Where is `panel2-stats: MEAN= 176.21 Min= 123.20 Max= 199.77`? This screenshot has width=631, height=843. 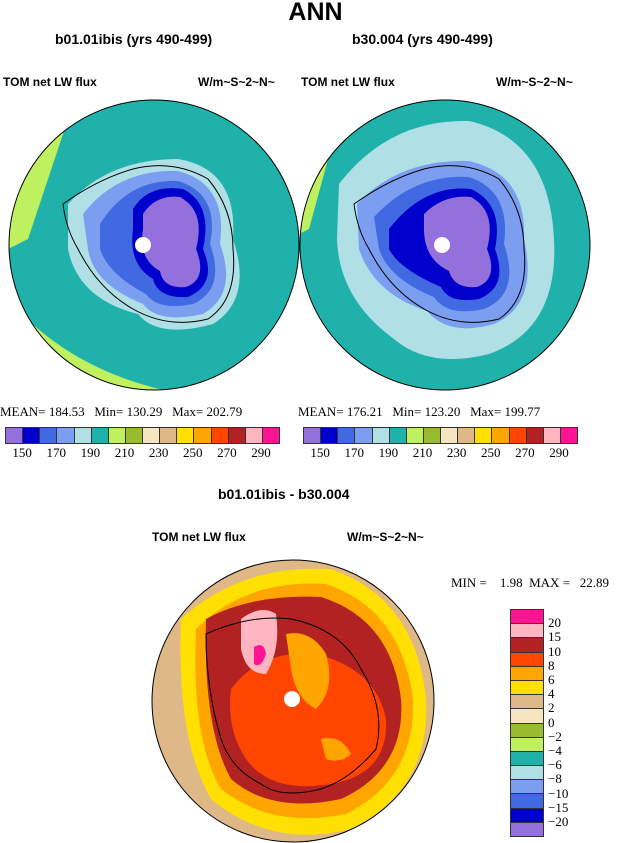
panel2-stats: MEAN= 176.21 Min= 123.20 Max= 199.77 is located at coordinates (419, 411).